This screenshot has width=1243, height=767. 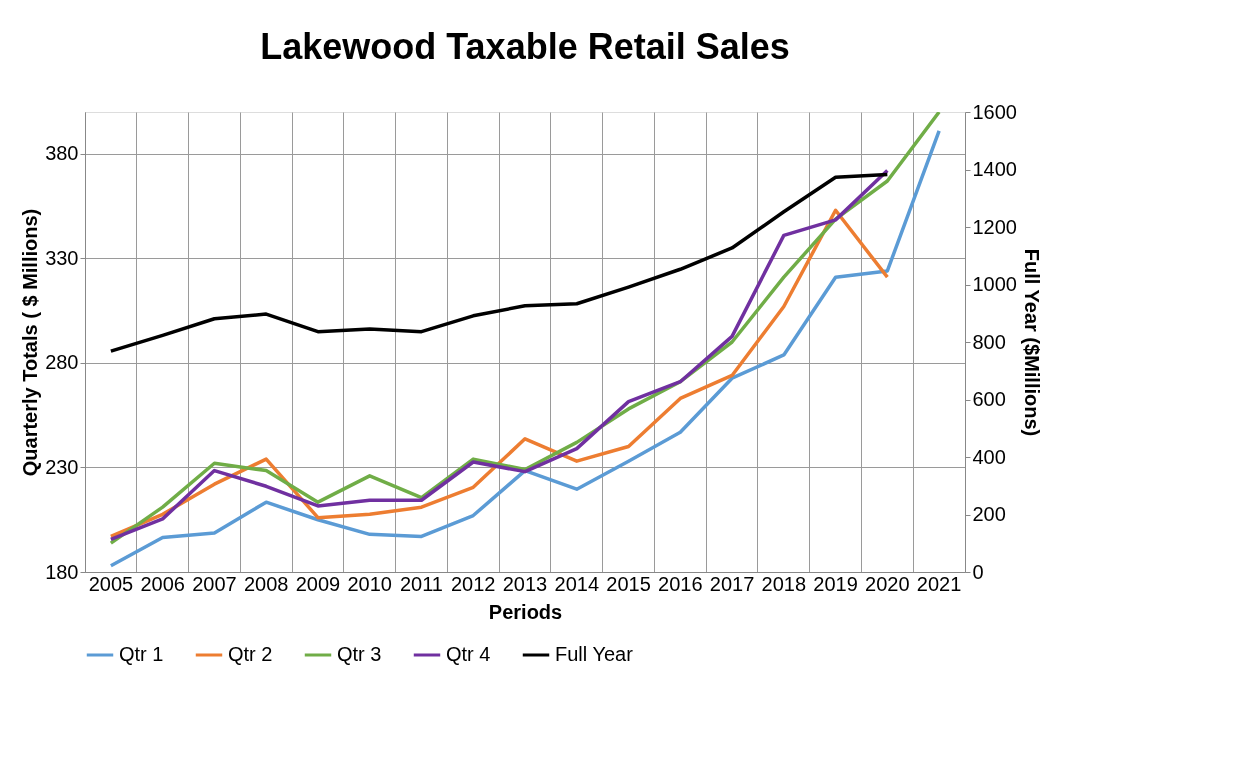 I want to click on y-tick-label: 280, so click(x=62, y=362).